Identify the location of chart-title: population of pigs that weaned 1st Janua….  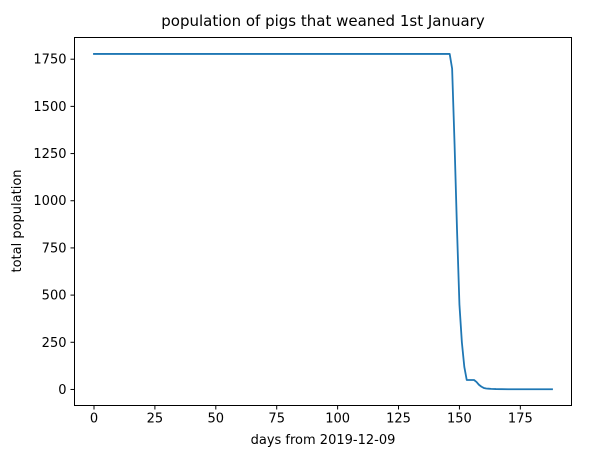
(323, 21).